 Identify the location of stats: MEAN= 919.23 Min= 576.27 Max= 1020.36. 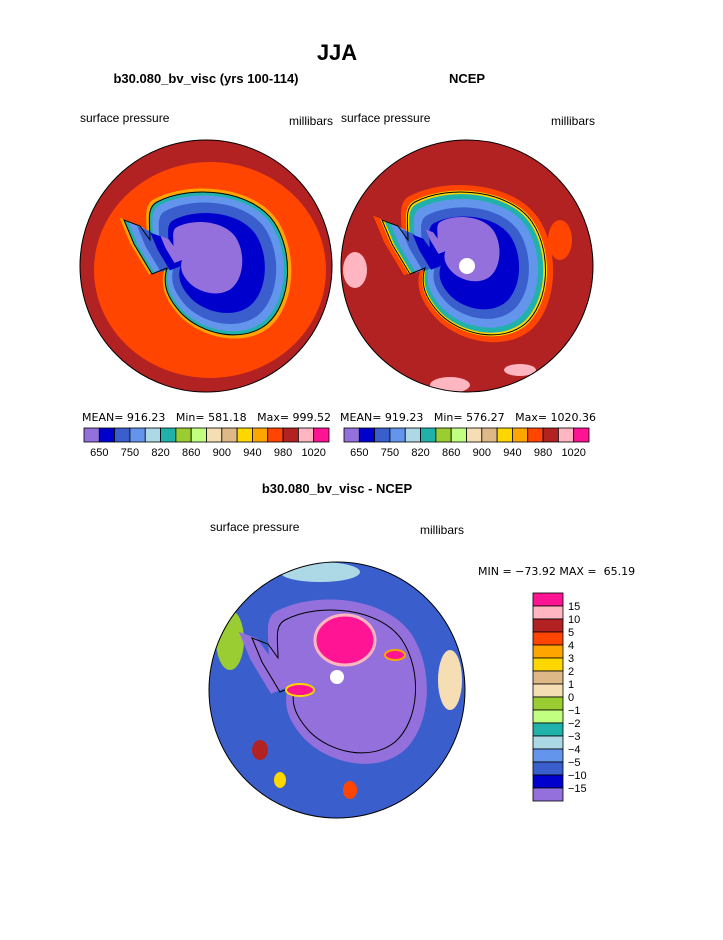
(468, 417).